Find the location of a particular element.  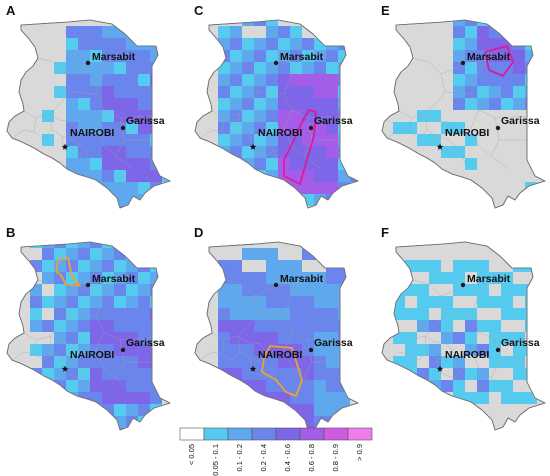

city-label-marsabit: Marsabit is located at coordinates (114, 279).